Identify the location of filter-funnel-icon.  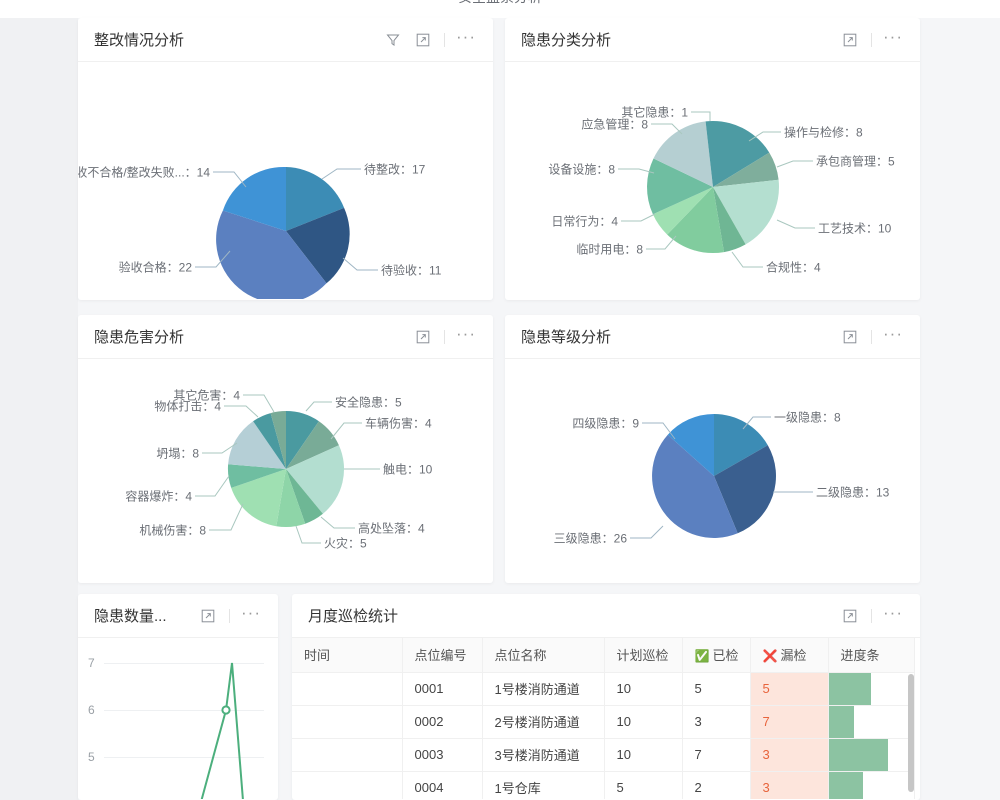
(393, 40).